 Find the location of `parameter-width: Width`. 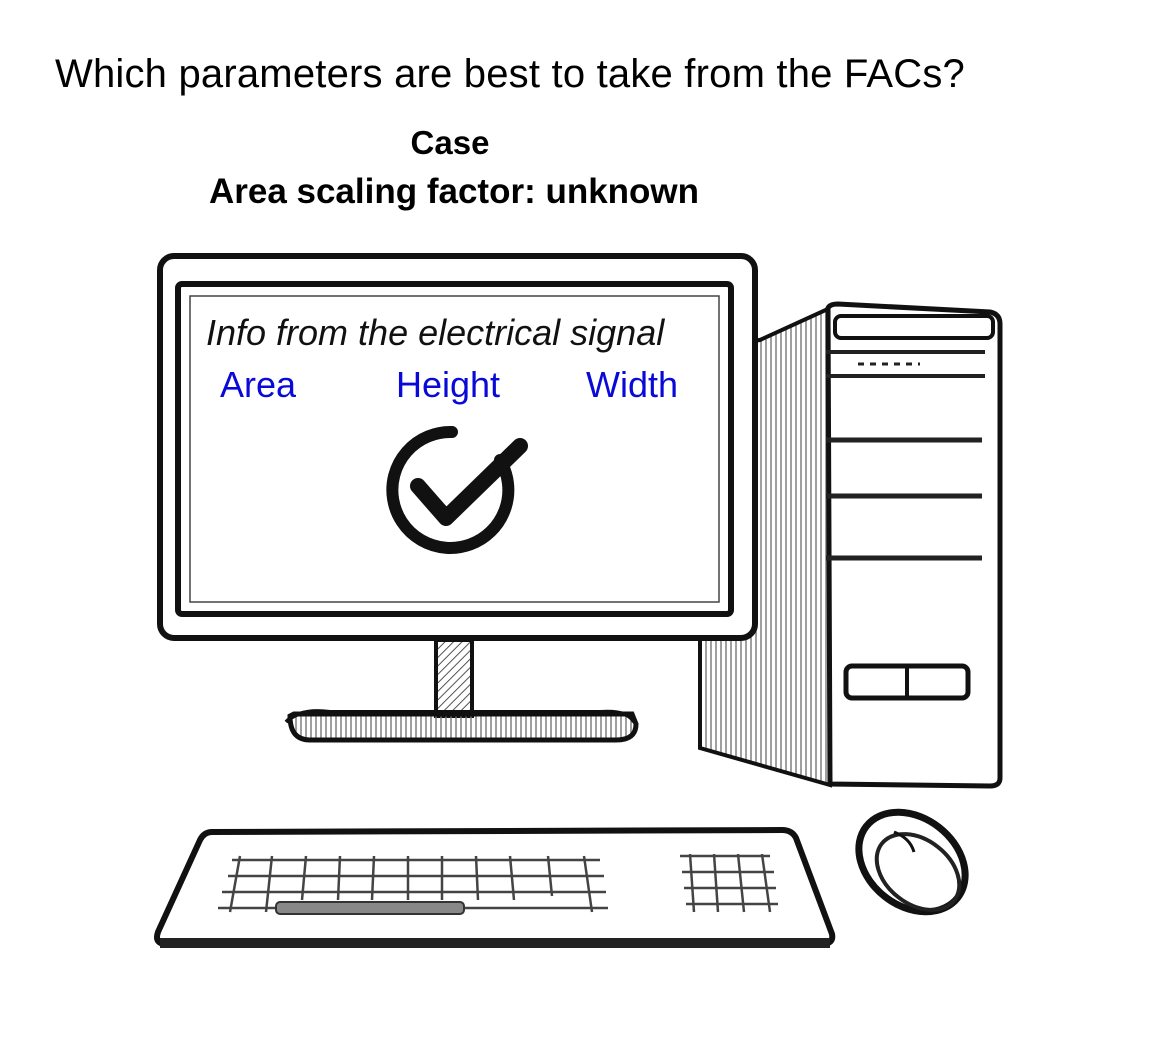

parameter-width: Width is located at coordinates (632, 384).